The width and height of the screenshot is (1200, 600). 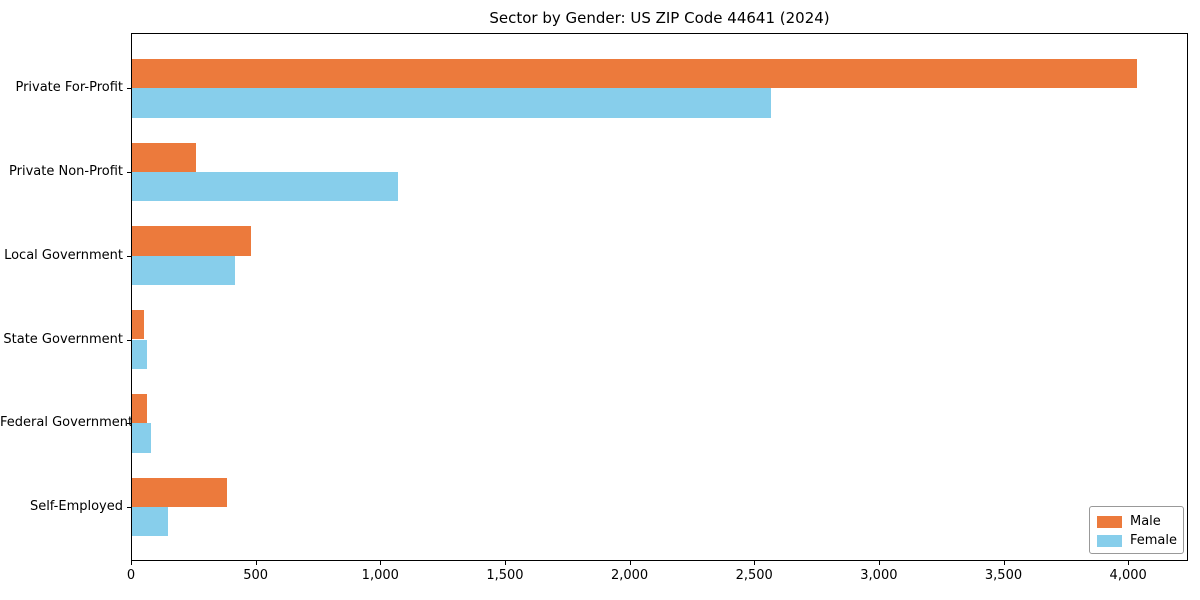 What do you see at coordinates (1109, 521) in the screenshot?
I see `legend-swatch-male` at bounding box center [1109, 521].